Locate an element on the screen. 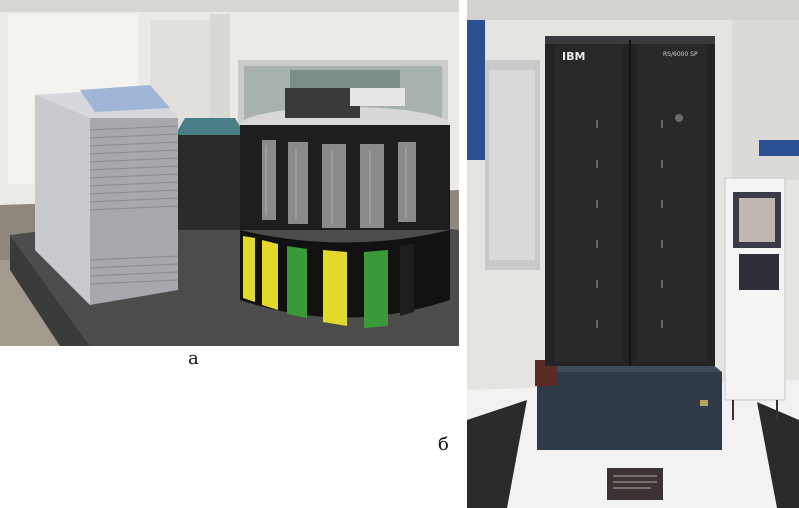 This screenshot has height=508, width=799. model-badge-text: RS/6000 SP is located at coordinates (680, 54).